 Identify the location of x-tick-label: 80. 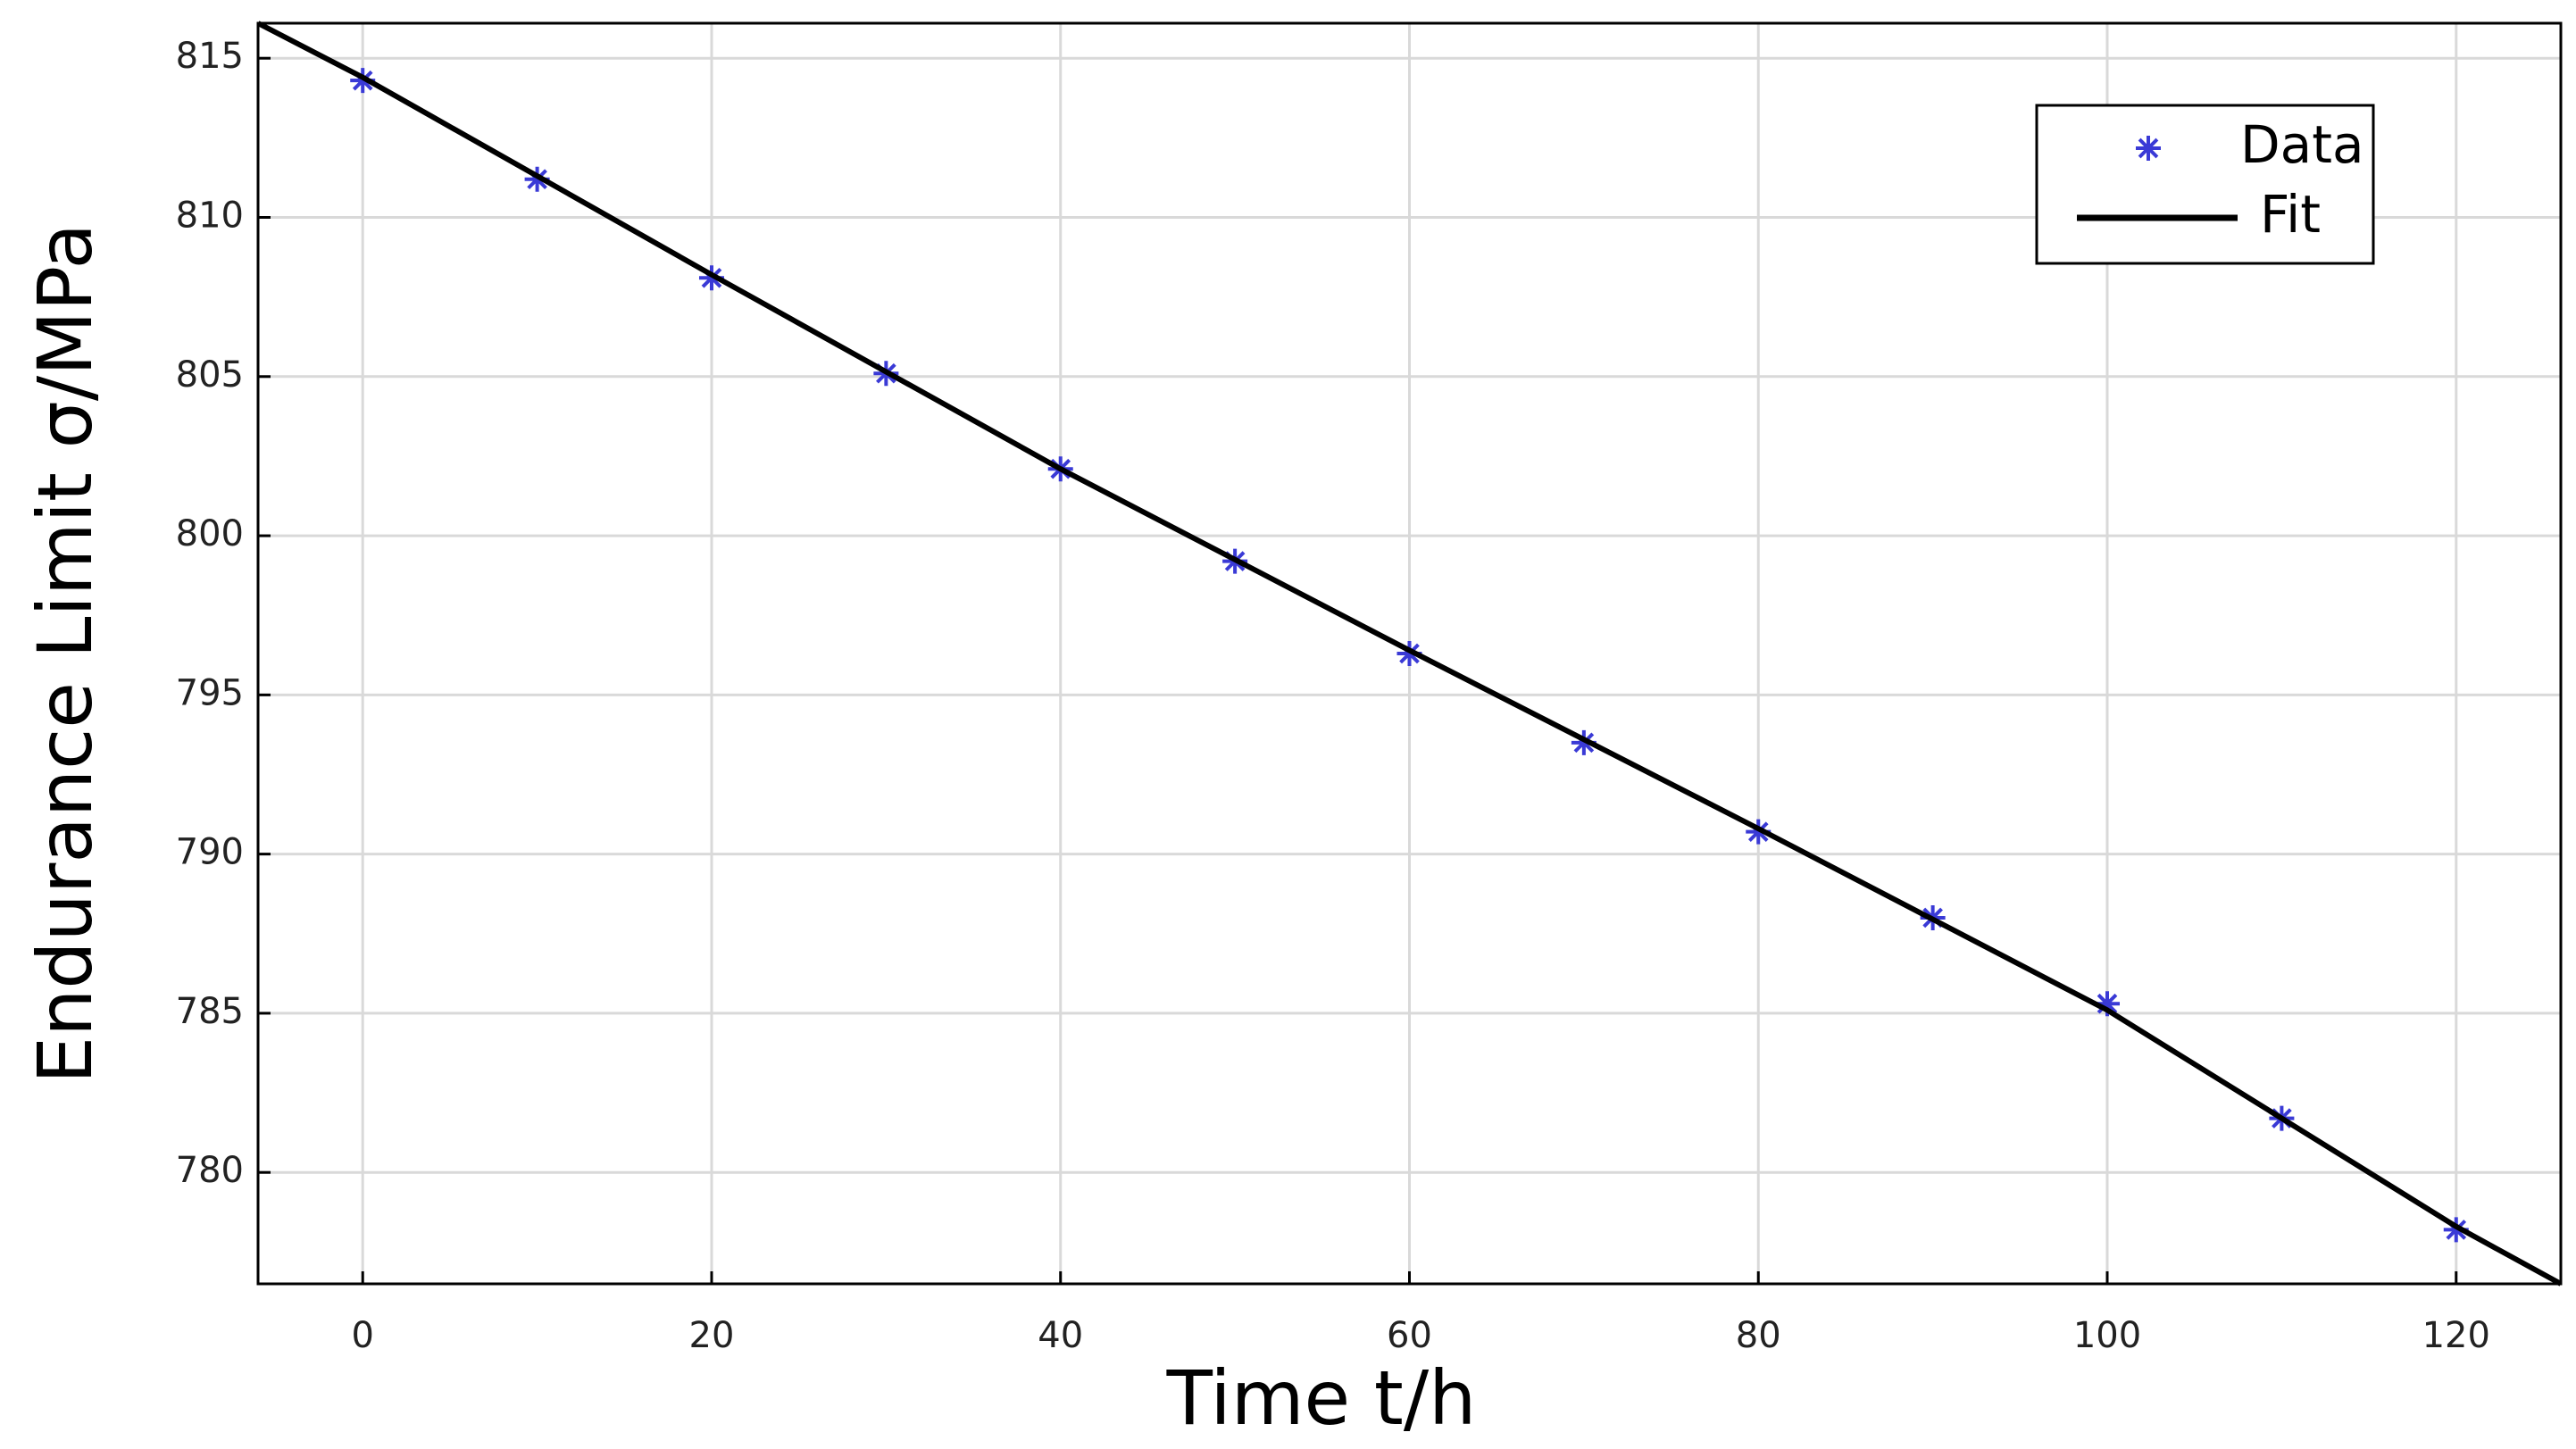
(1758, 1335).